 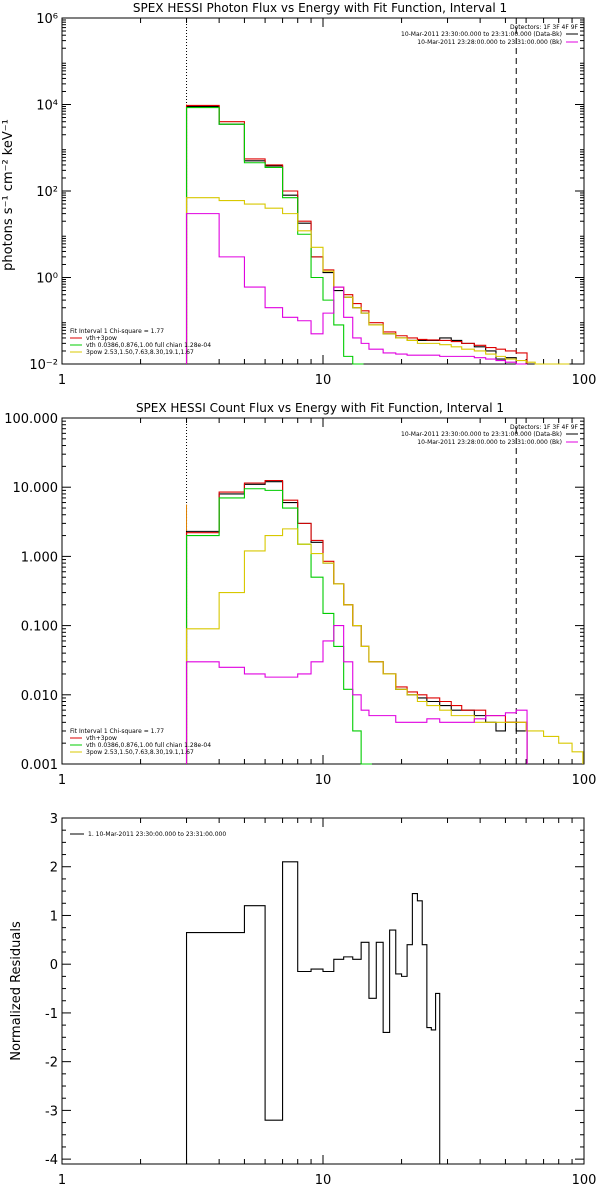 I want to click on photon-ytick-label: 10², so click(x=47, y=192).